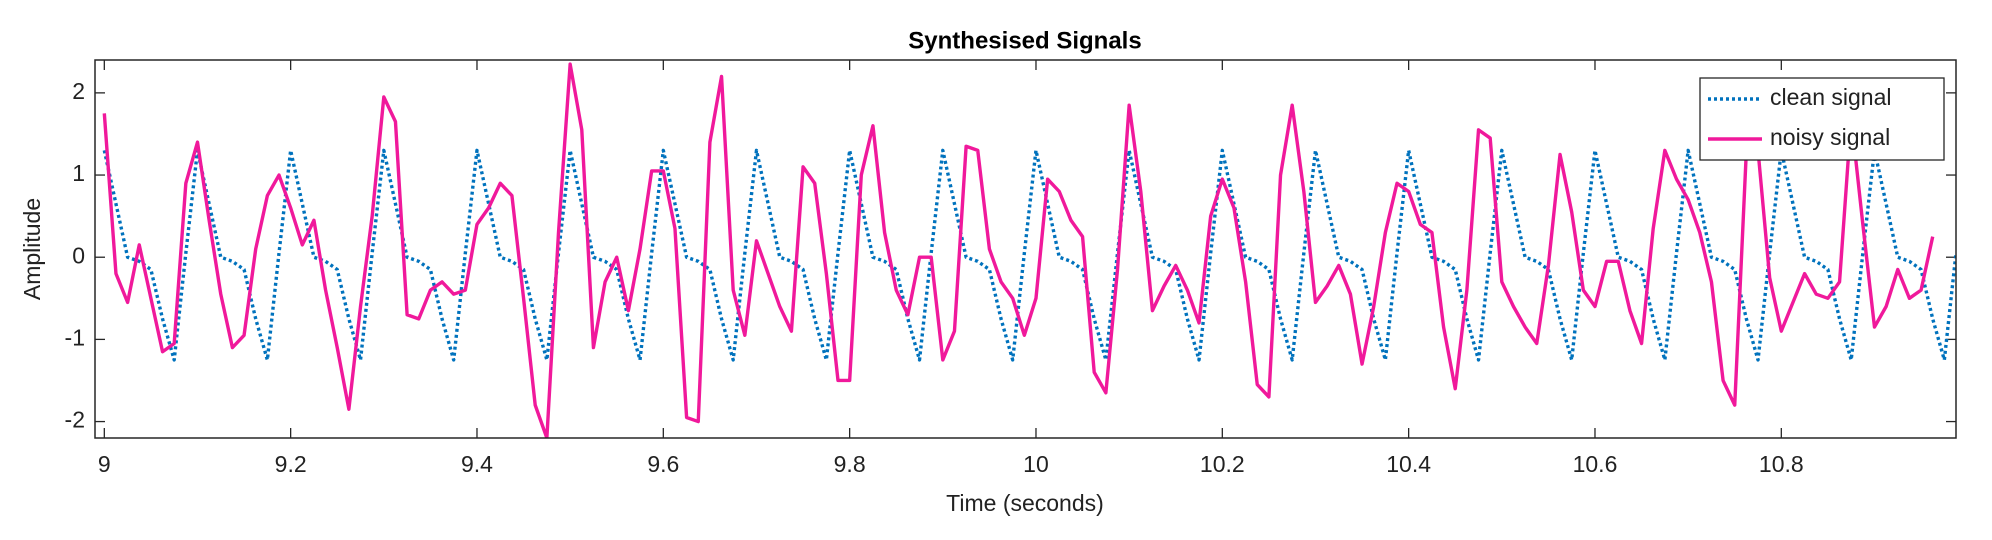 The height and width of the screenshot is (540, 1992). What do you see at coordinates (1822, 119) in the screenshot?
I see `legend-box` at bounding box center [1822, 119].